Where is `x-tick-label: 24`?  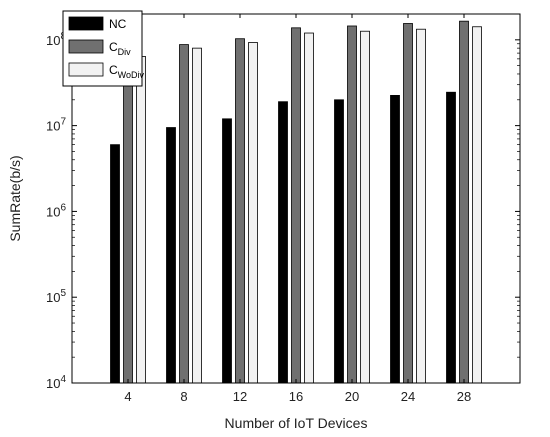
x-tick-label: 24 is located at coordinates (408, 396).